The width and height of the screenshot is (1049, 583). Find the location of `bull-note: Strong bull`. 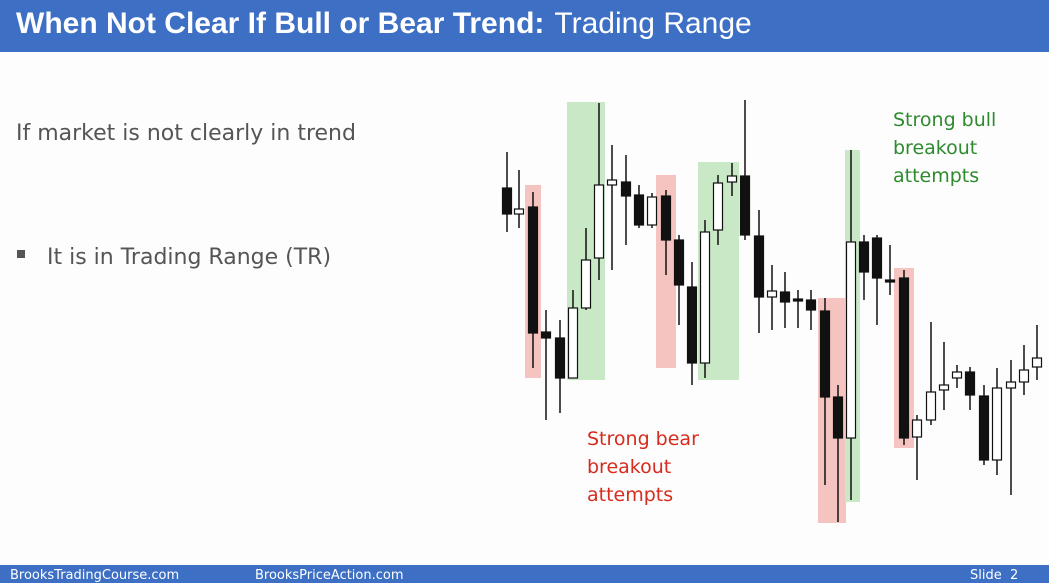

bull-note: Strong bull is located at coordinates (944, 120).